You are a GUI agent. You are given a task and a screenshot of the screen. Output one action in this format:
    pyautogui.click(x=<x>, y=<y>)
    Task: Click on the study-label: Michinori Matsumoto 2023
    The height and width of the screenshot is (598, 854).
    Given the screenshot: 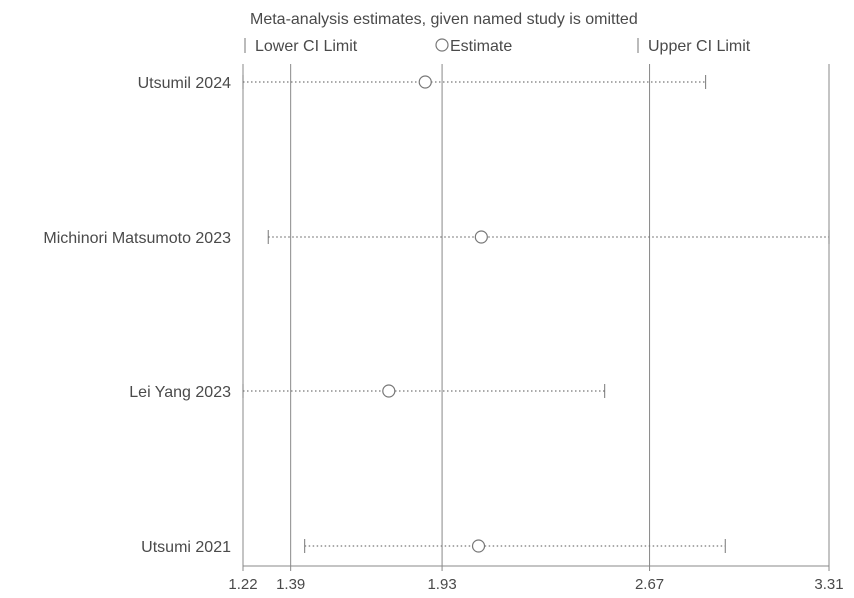 What is the action you would take?
    pyautogui.click(x=137, y=238)
    